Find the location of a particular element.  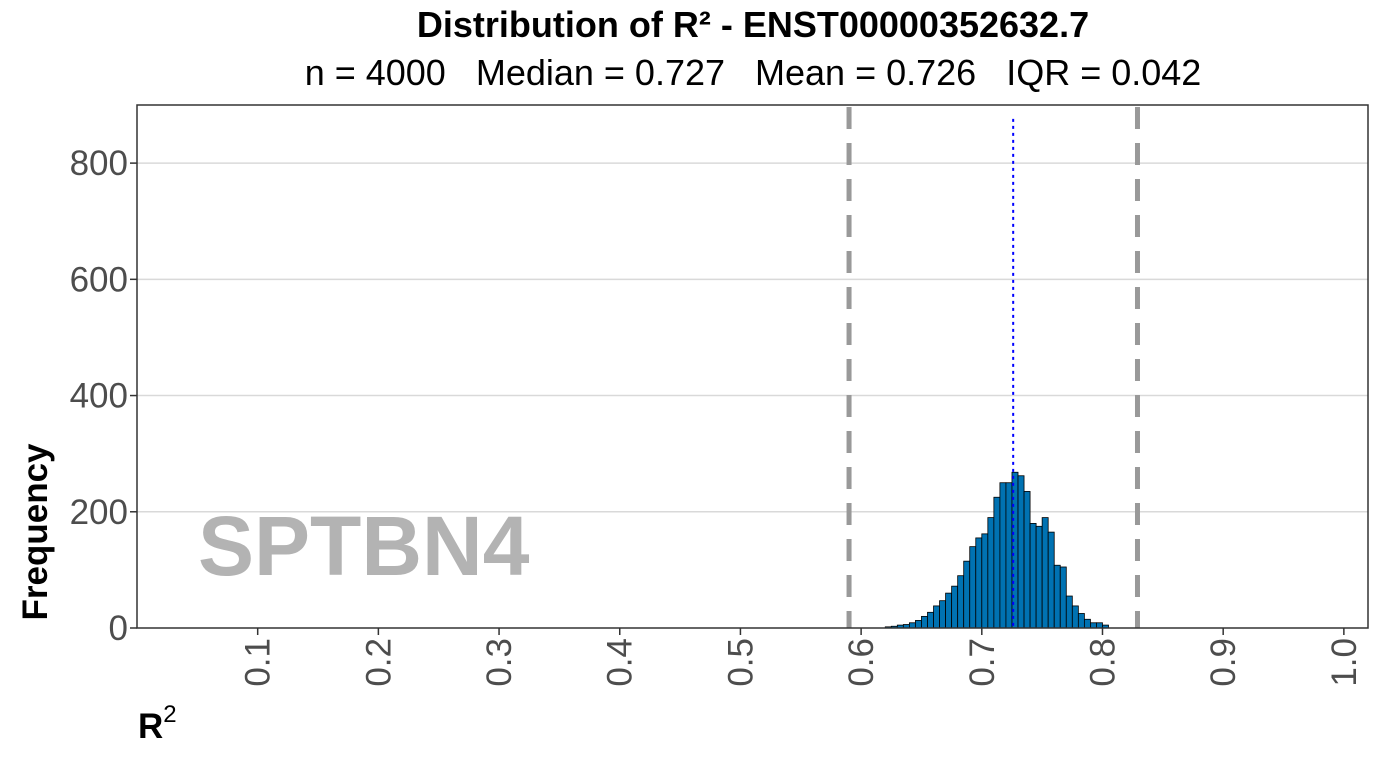

x-tick-label-1: 0.2 is located at coordinates (378, 662).